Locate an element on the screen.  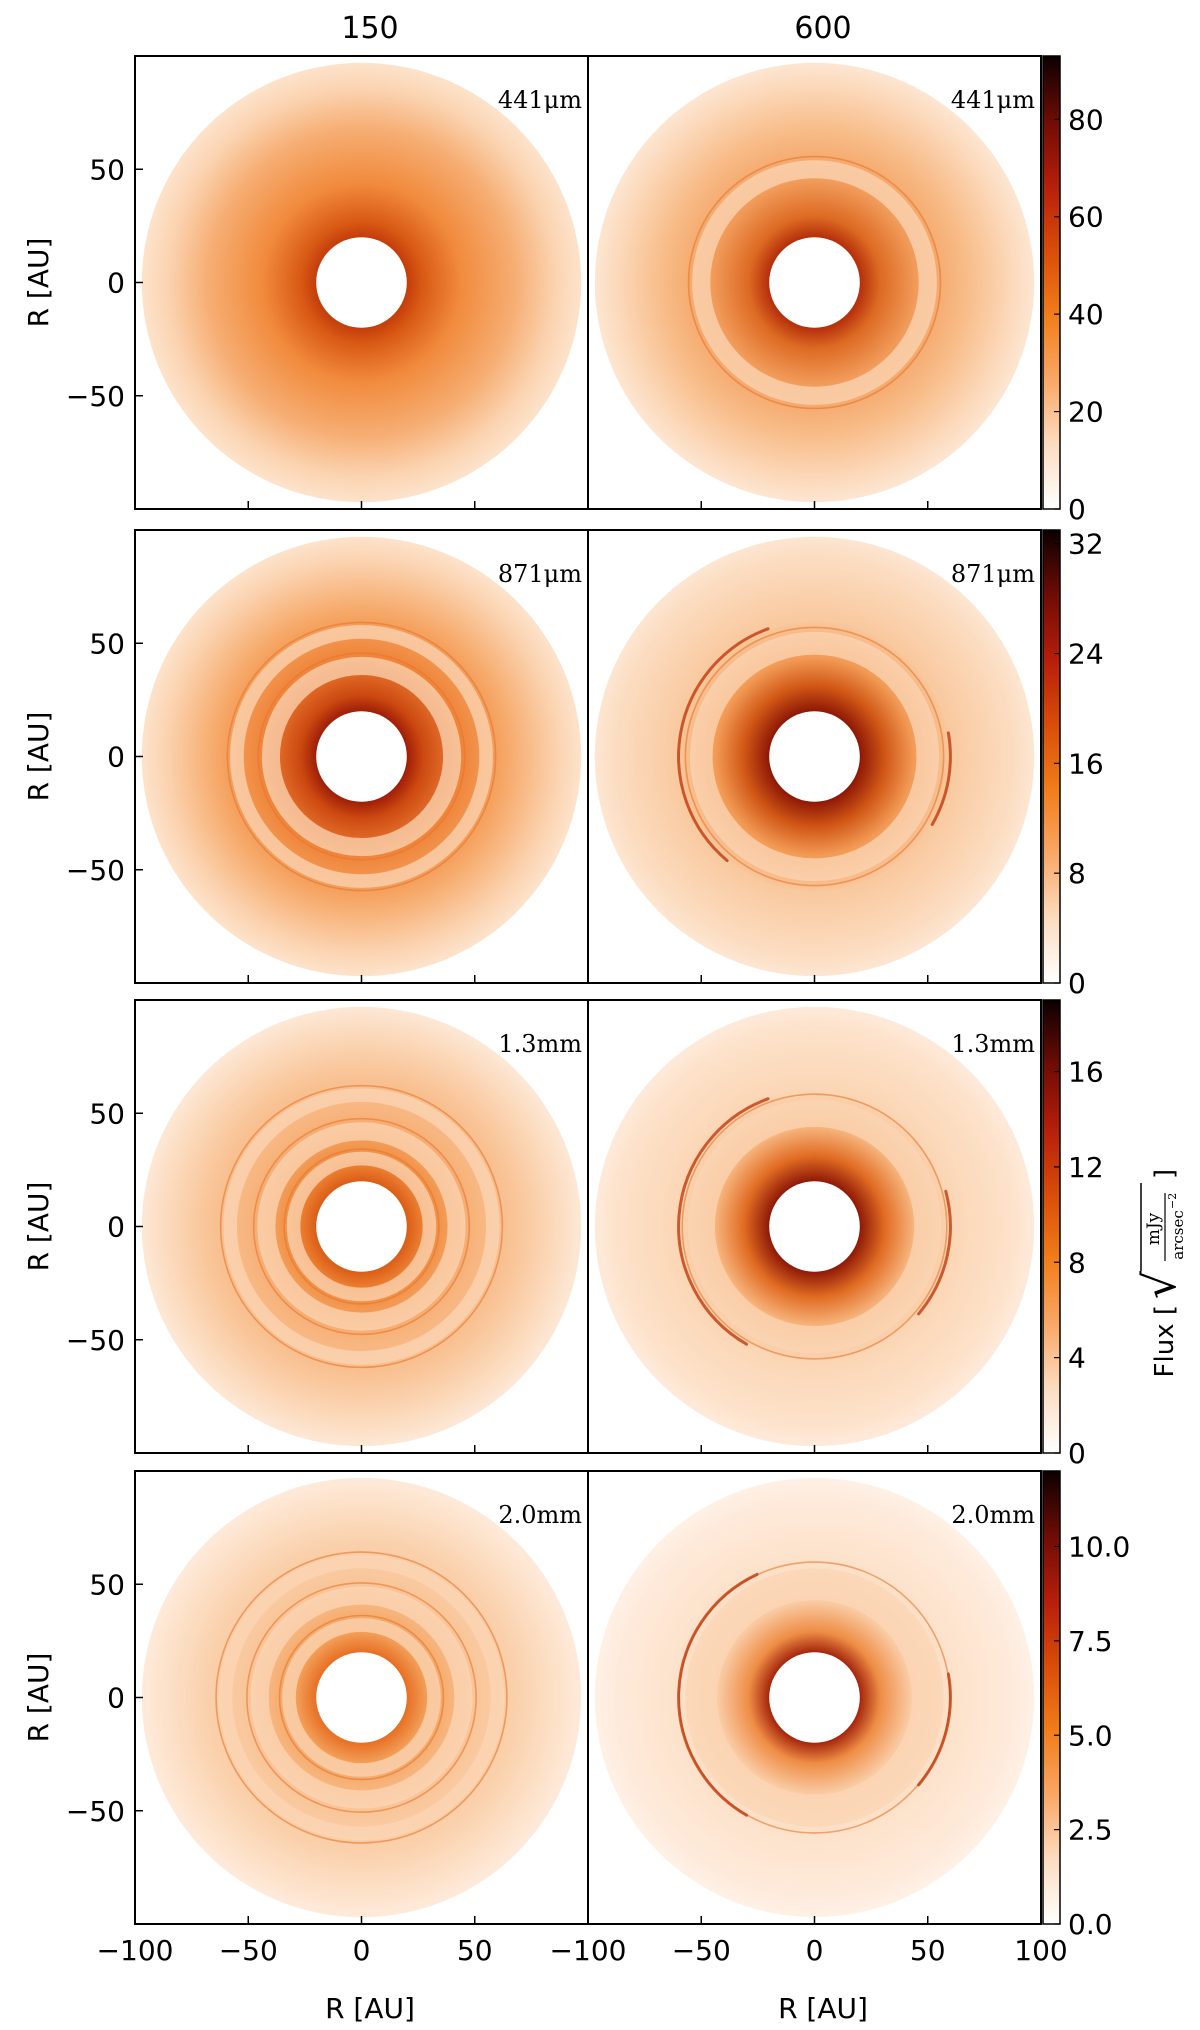
colorbar-label-prefix: Flux [ is located at coordinates (1165, 1341).